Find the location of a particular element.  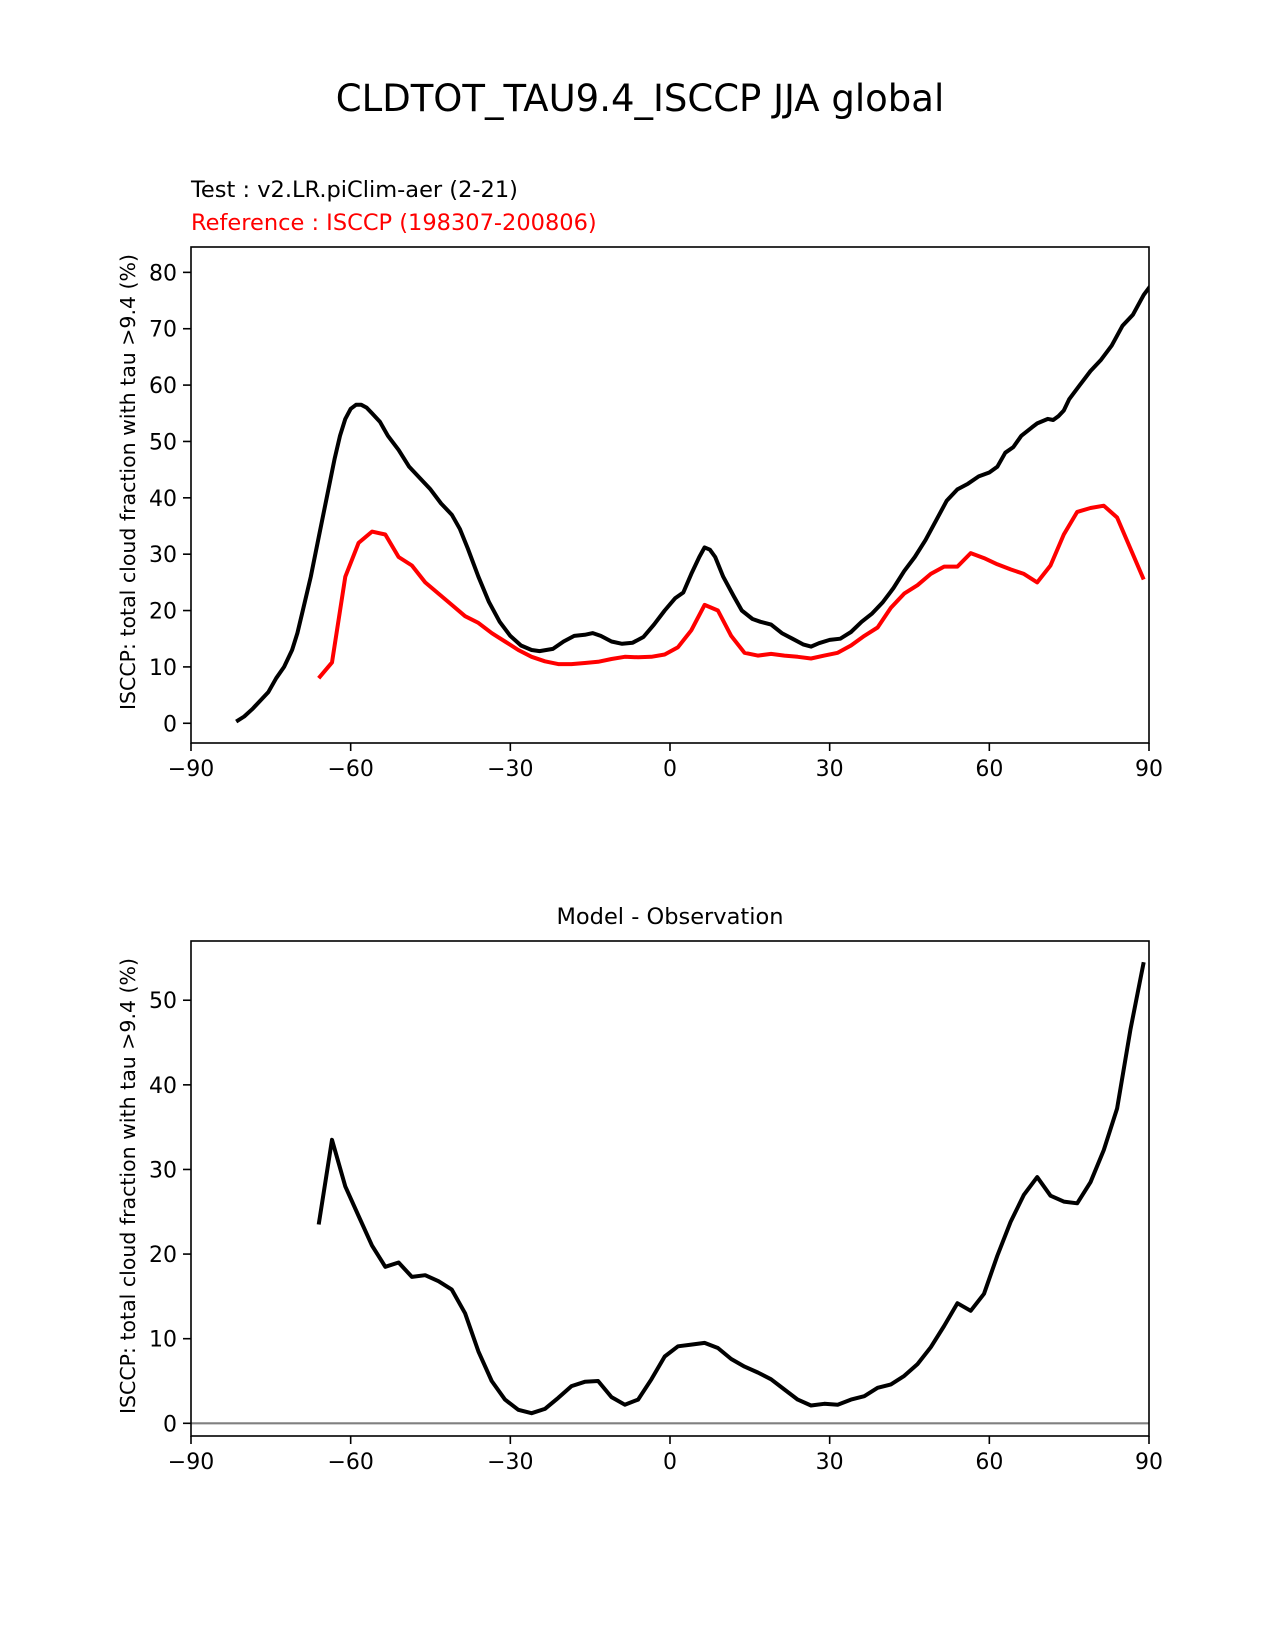

reference-series-line is located at coordinates (731, 591).